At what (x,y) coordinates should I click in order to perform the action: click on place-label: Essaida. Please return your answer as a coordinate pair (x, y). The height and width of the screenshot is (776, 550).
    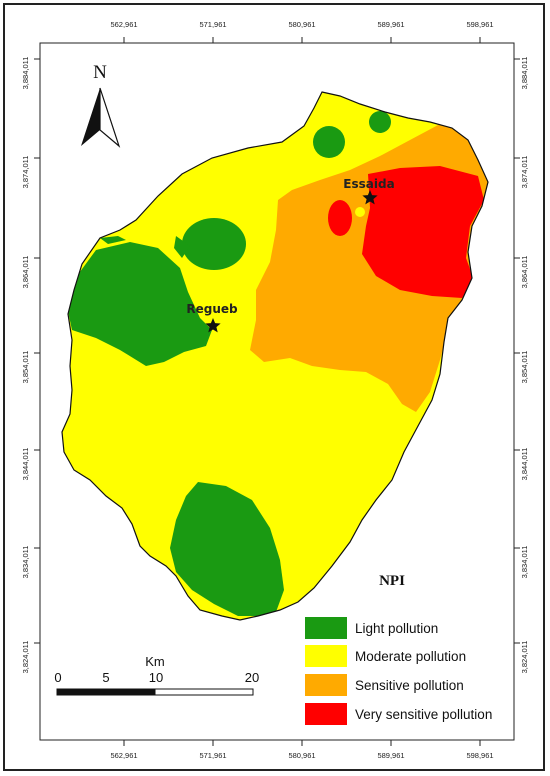
    Looking at the image, I should click on (368, 184).